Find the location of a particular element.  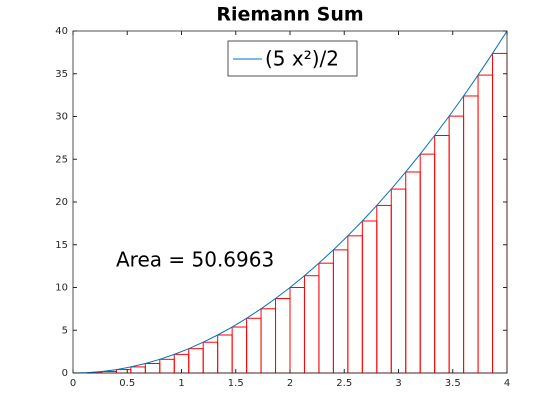

x-tick-label: 2.5 is located at coordinates (344, 383).